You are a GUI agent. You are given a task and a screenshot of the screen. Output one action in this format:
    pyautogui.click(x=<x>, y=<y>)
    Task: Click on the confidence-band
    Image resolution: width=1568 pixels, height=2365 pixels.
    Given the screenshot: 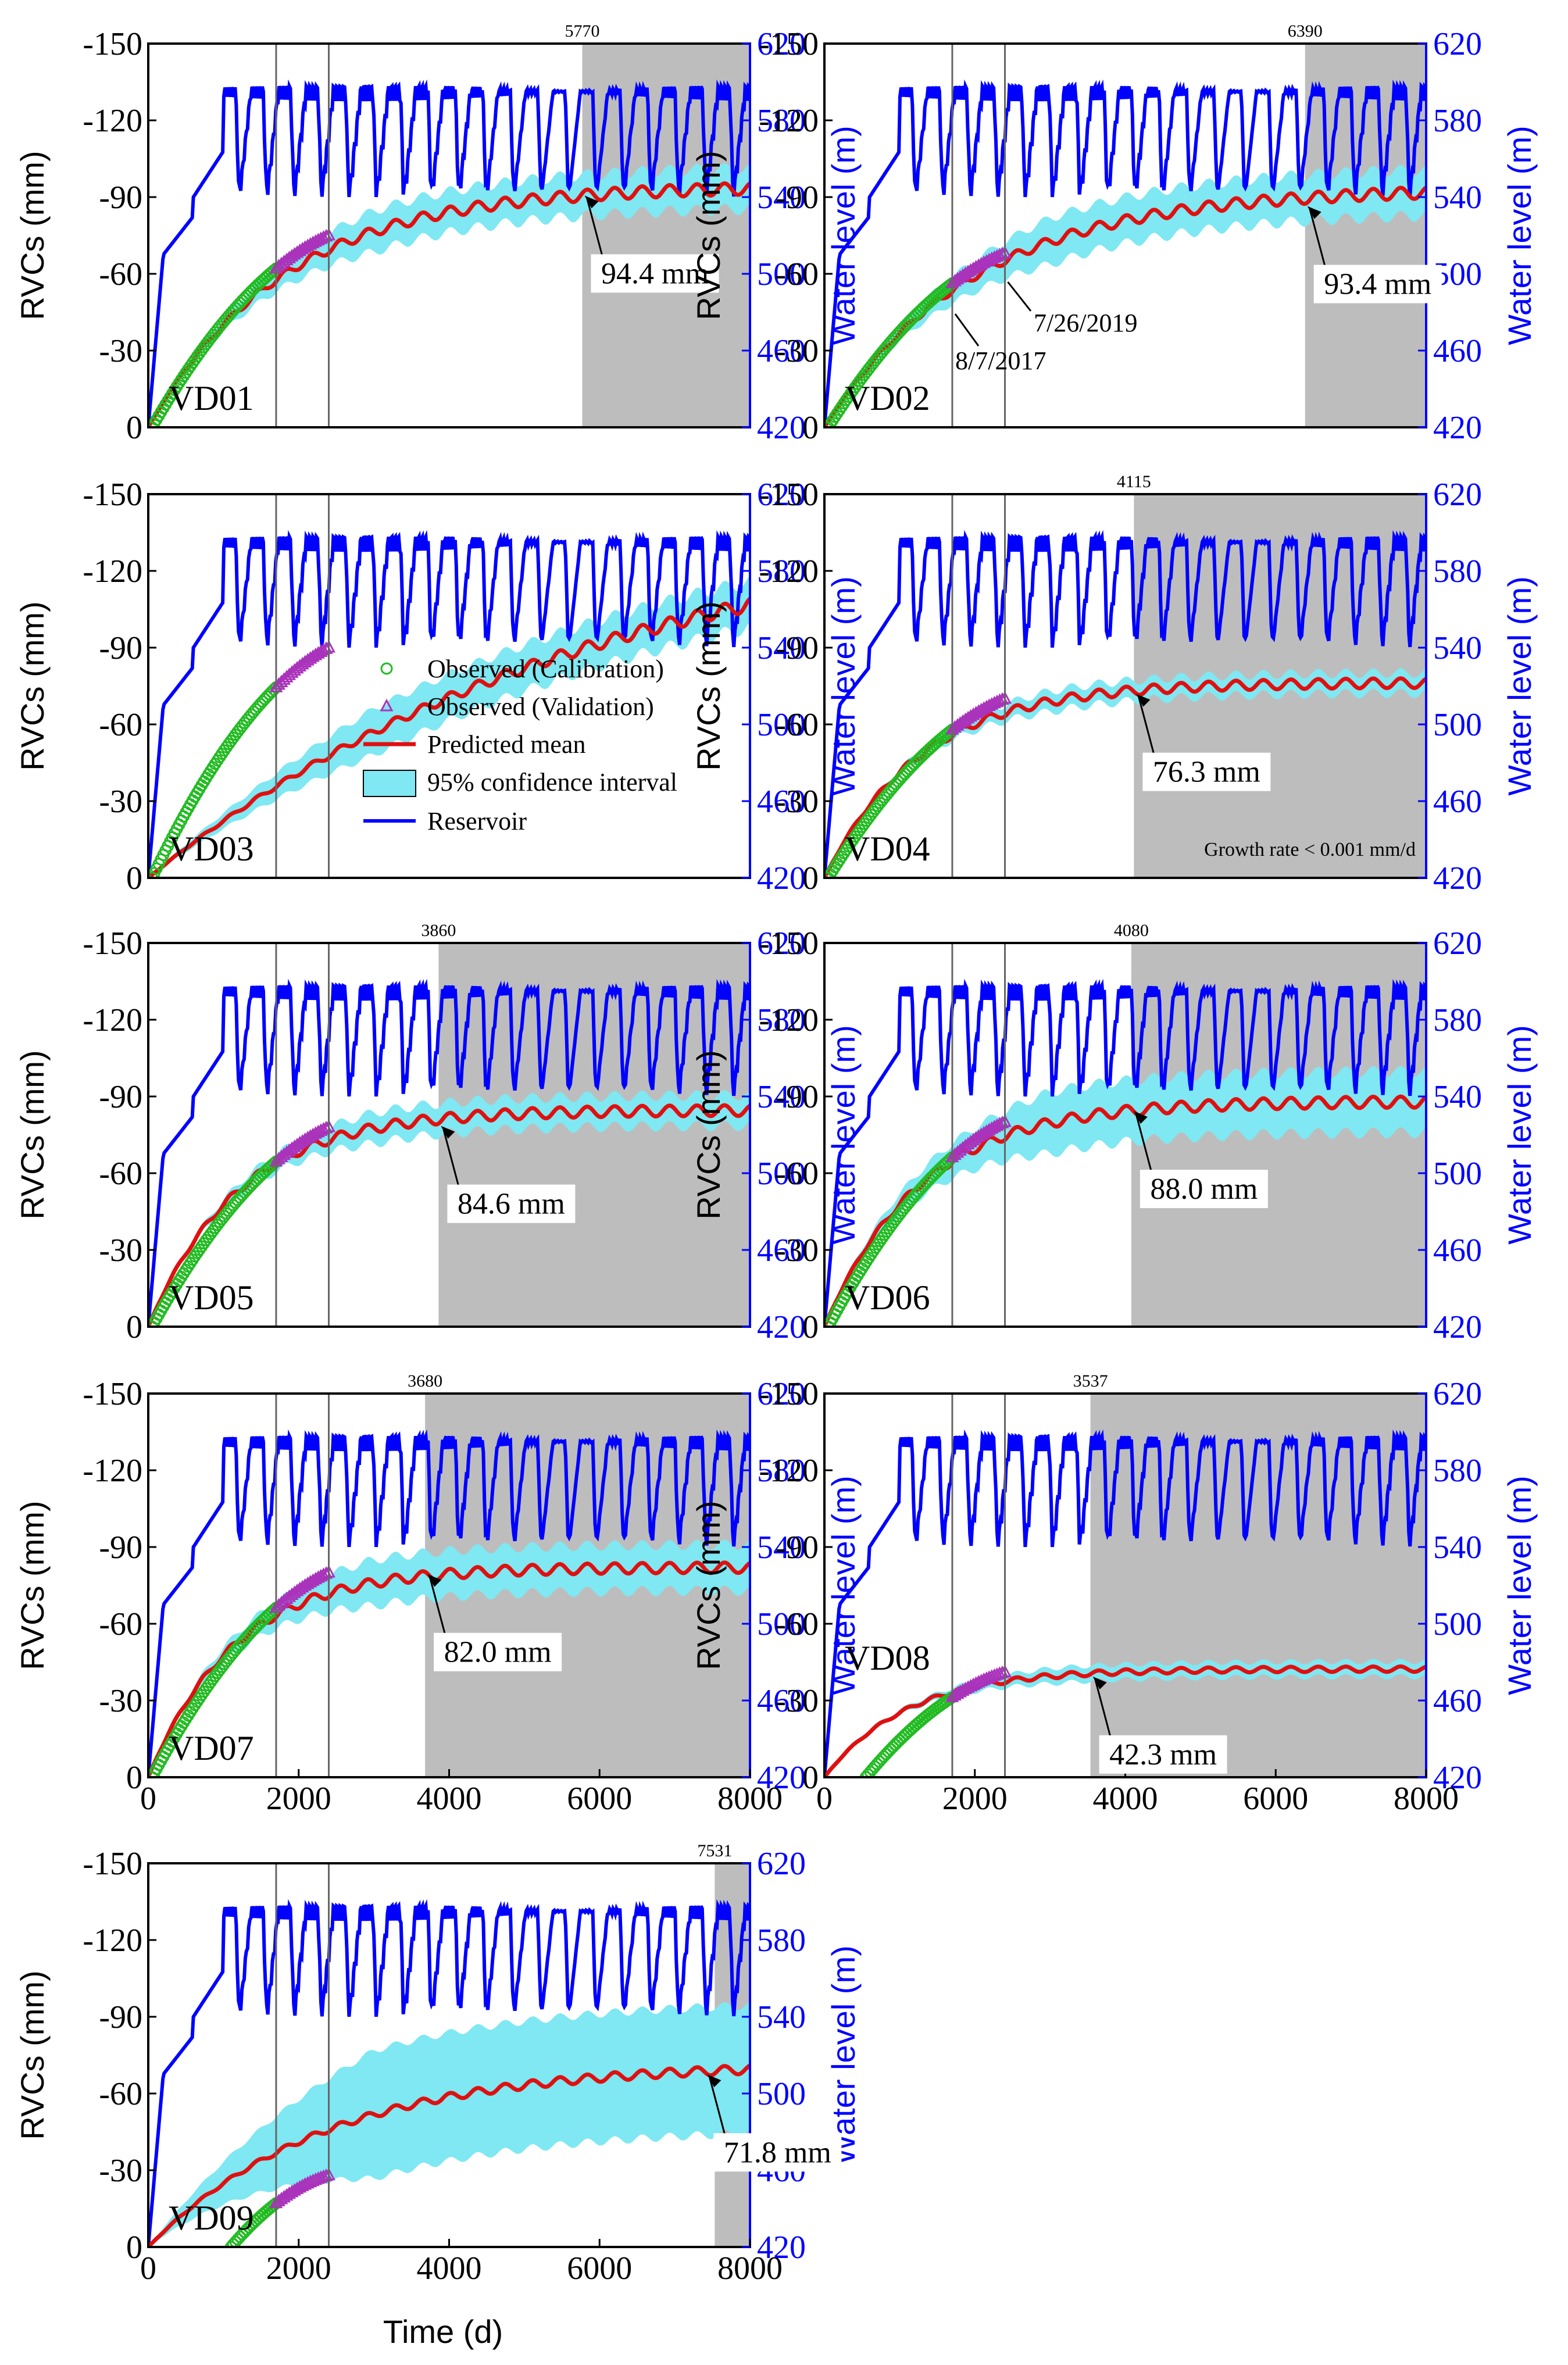 What is the action you would take?
    pyautogui.click(x=449, y=1658)
    